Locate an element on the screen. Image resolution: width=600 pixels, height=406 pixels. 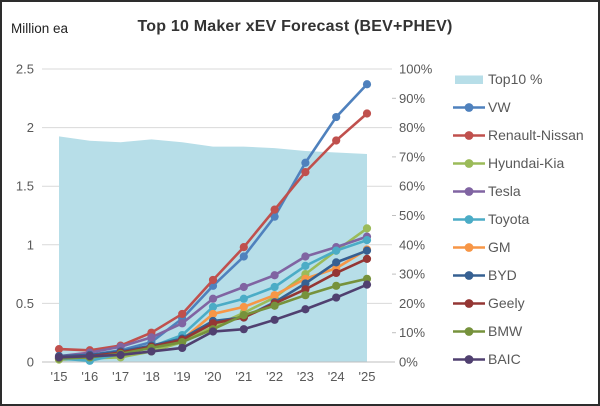
x-axis-tick-label: '21 is located at coordinates (243, 376).